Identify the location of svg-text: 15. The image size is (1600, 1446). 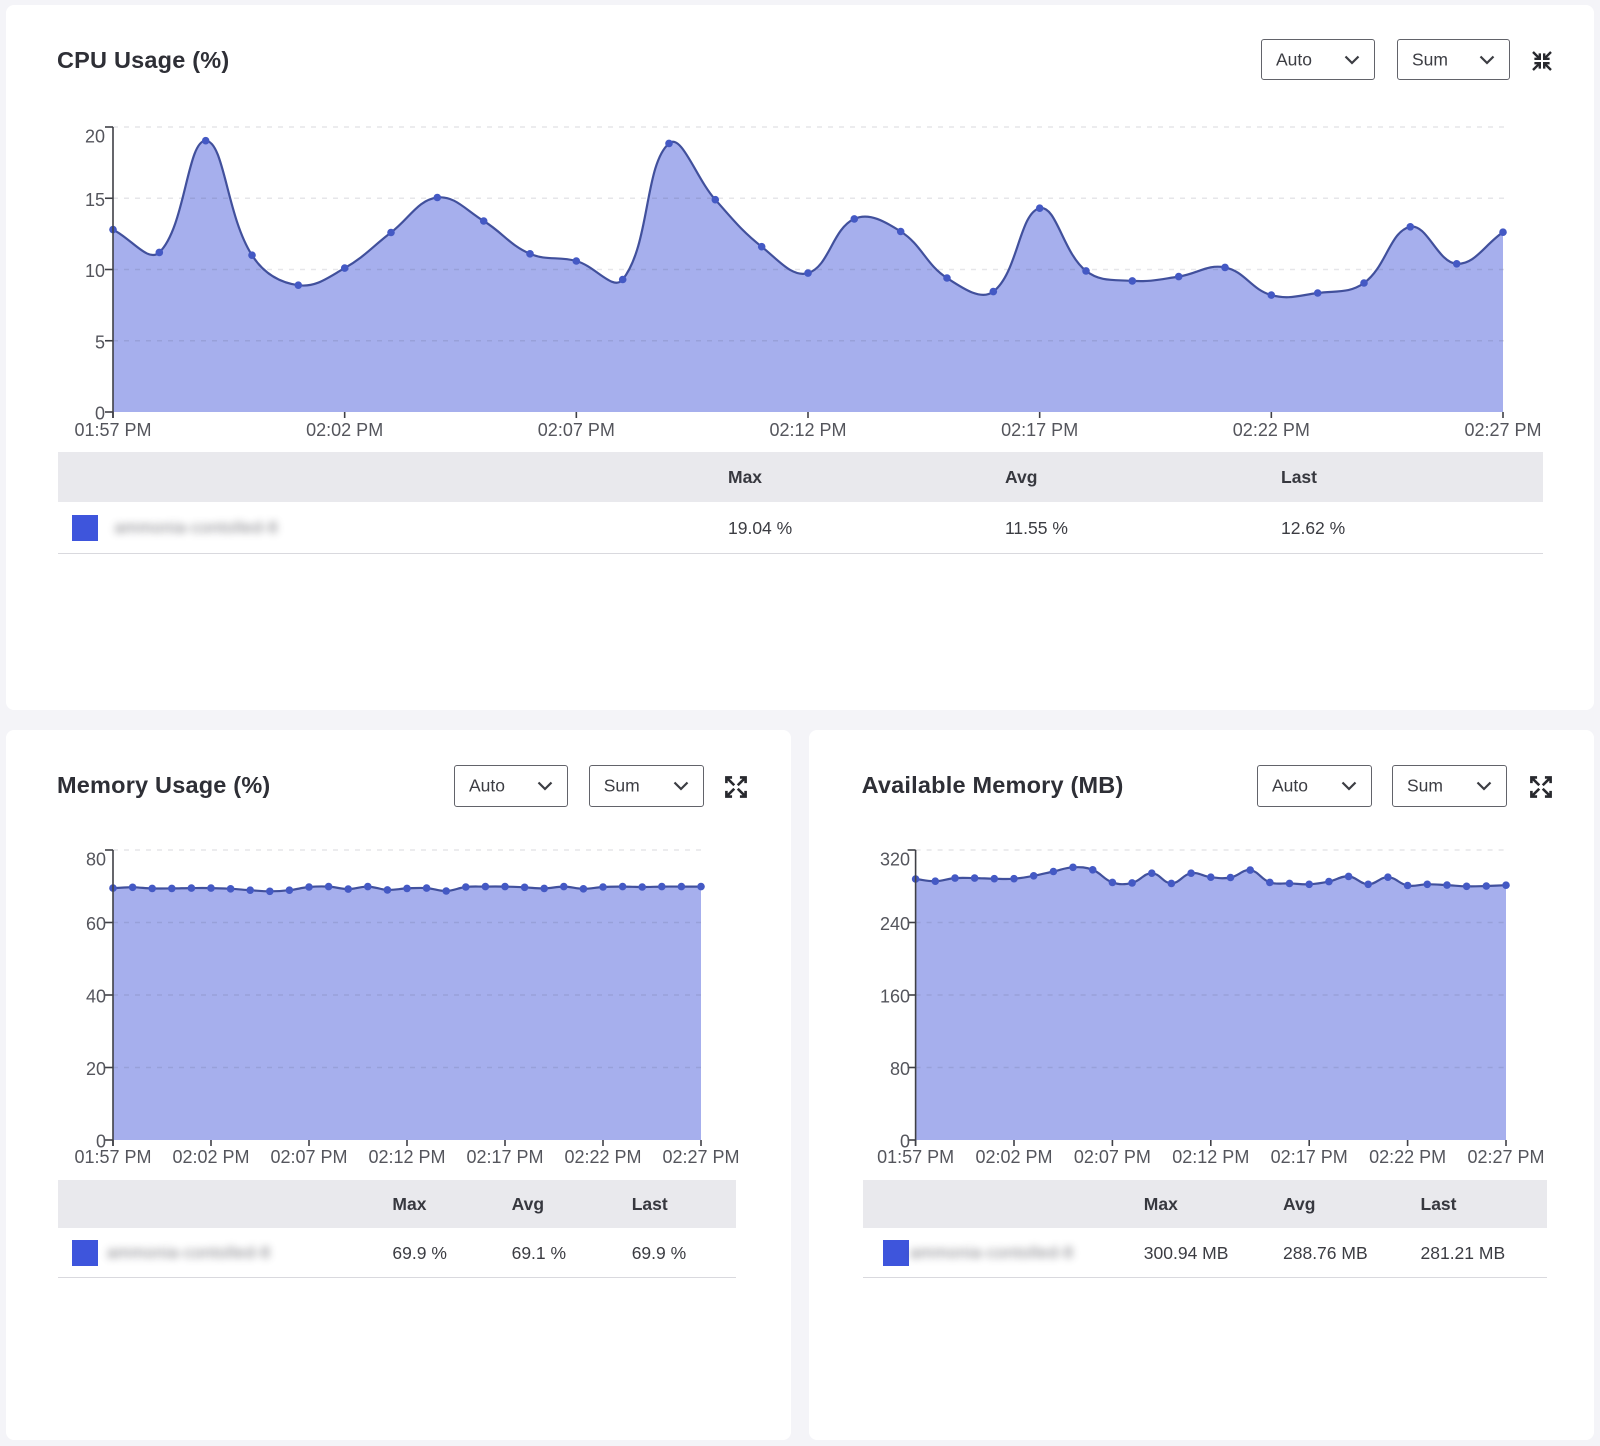
(95, 200).